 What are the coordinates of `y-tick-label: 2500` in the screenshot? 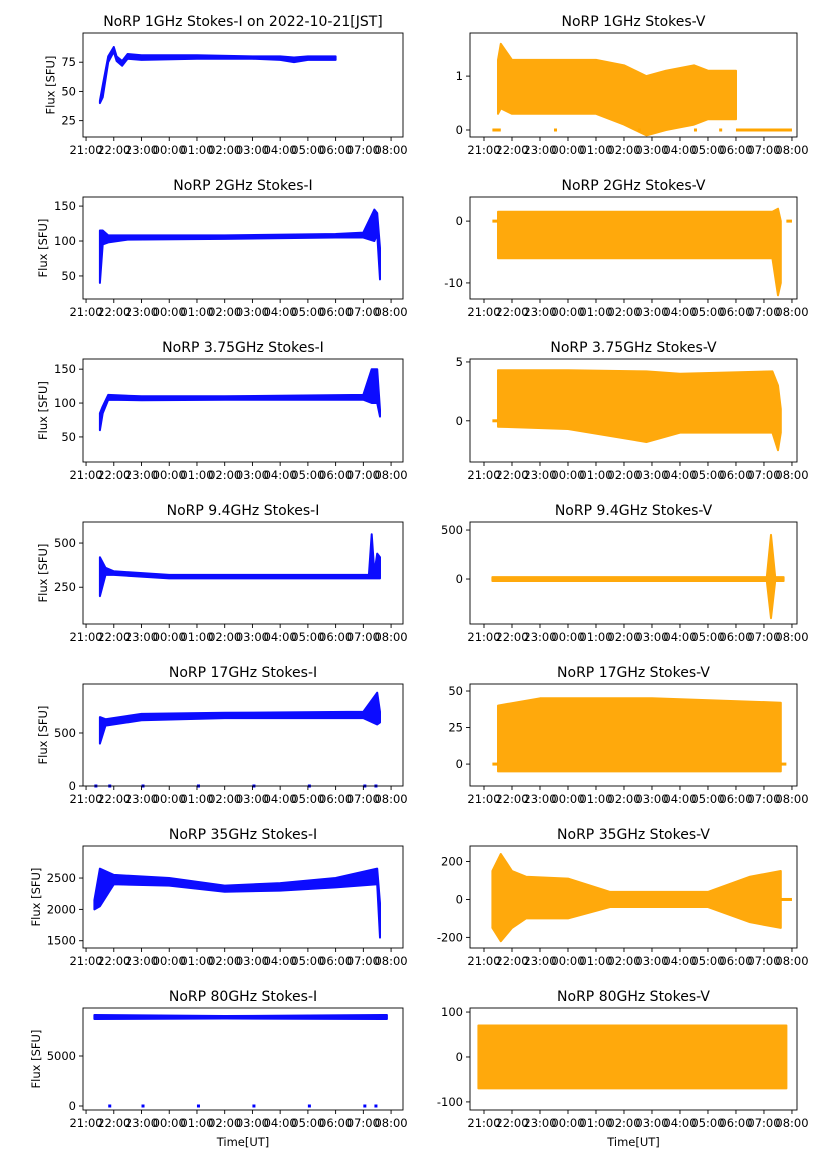 It's located at (61, 878).